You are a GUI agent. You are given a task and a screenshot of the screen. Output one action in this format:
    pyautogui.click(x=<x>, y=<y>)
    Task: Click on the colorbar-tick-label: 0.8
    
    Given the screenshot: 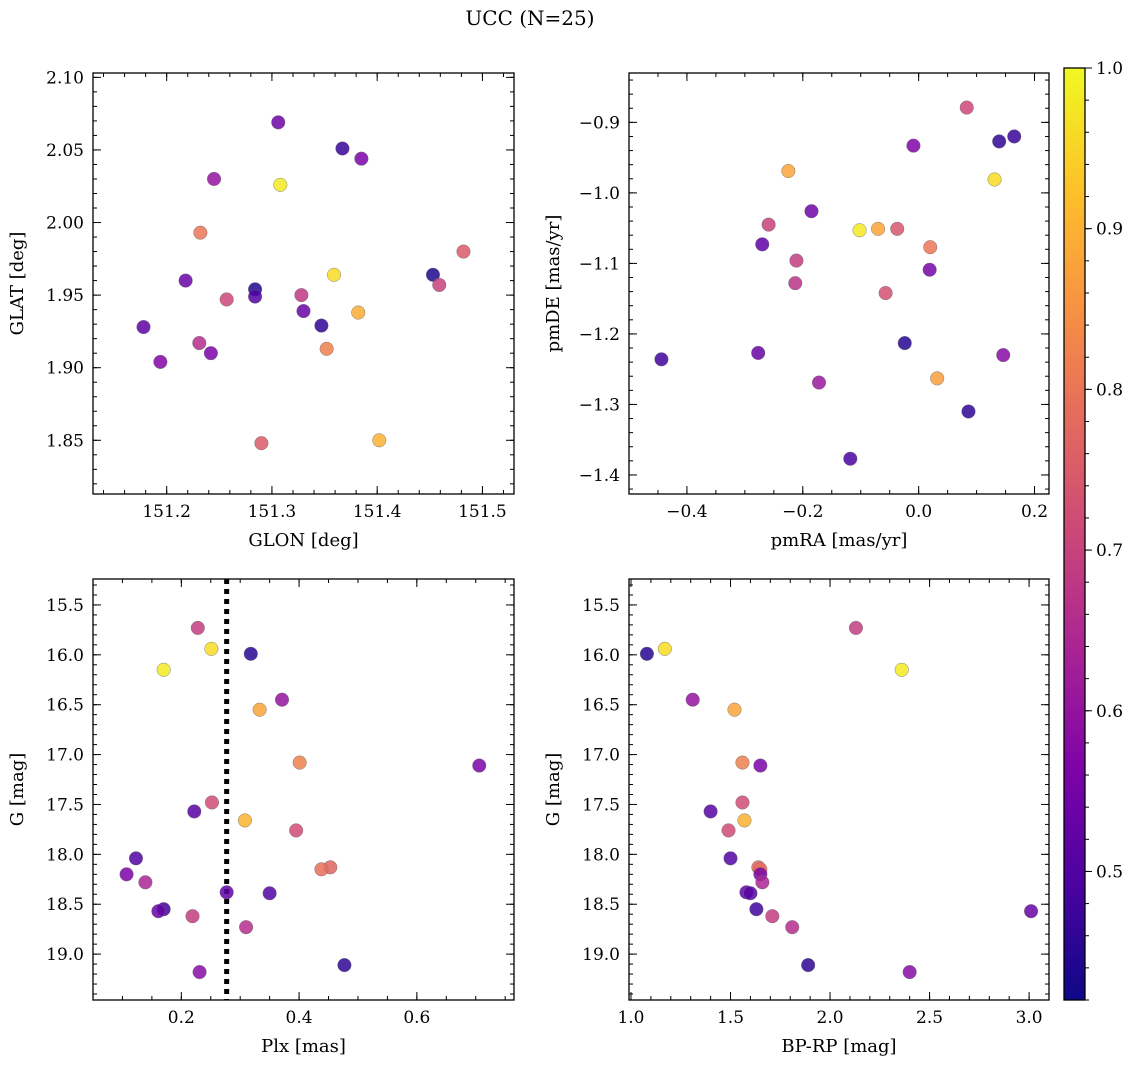 What is the action you would take?
    pyautogui.click(x=1109, y=390)
    